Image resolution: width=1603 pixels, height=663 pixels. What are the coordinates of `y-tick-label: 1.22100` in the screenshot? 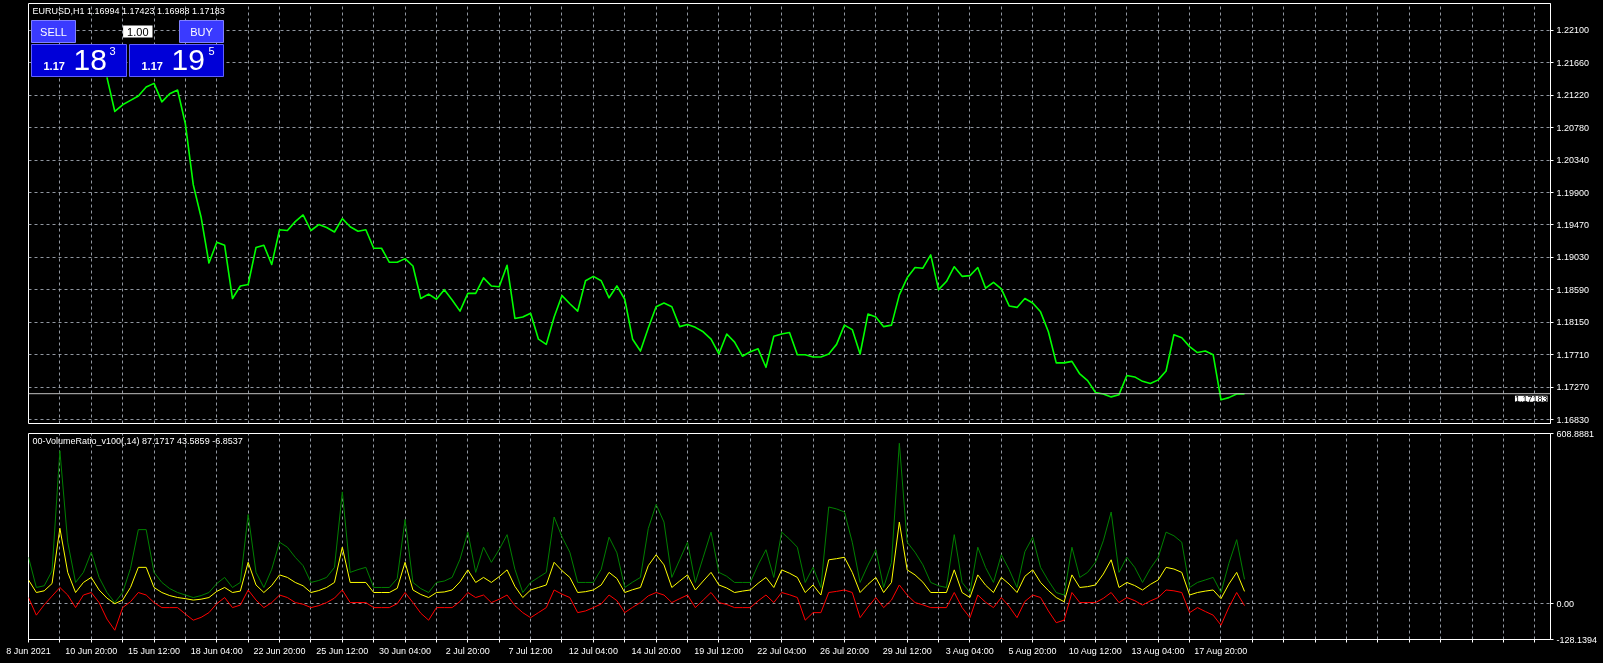 It's located at (1573, 30).